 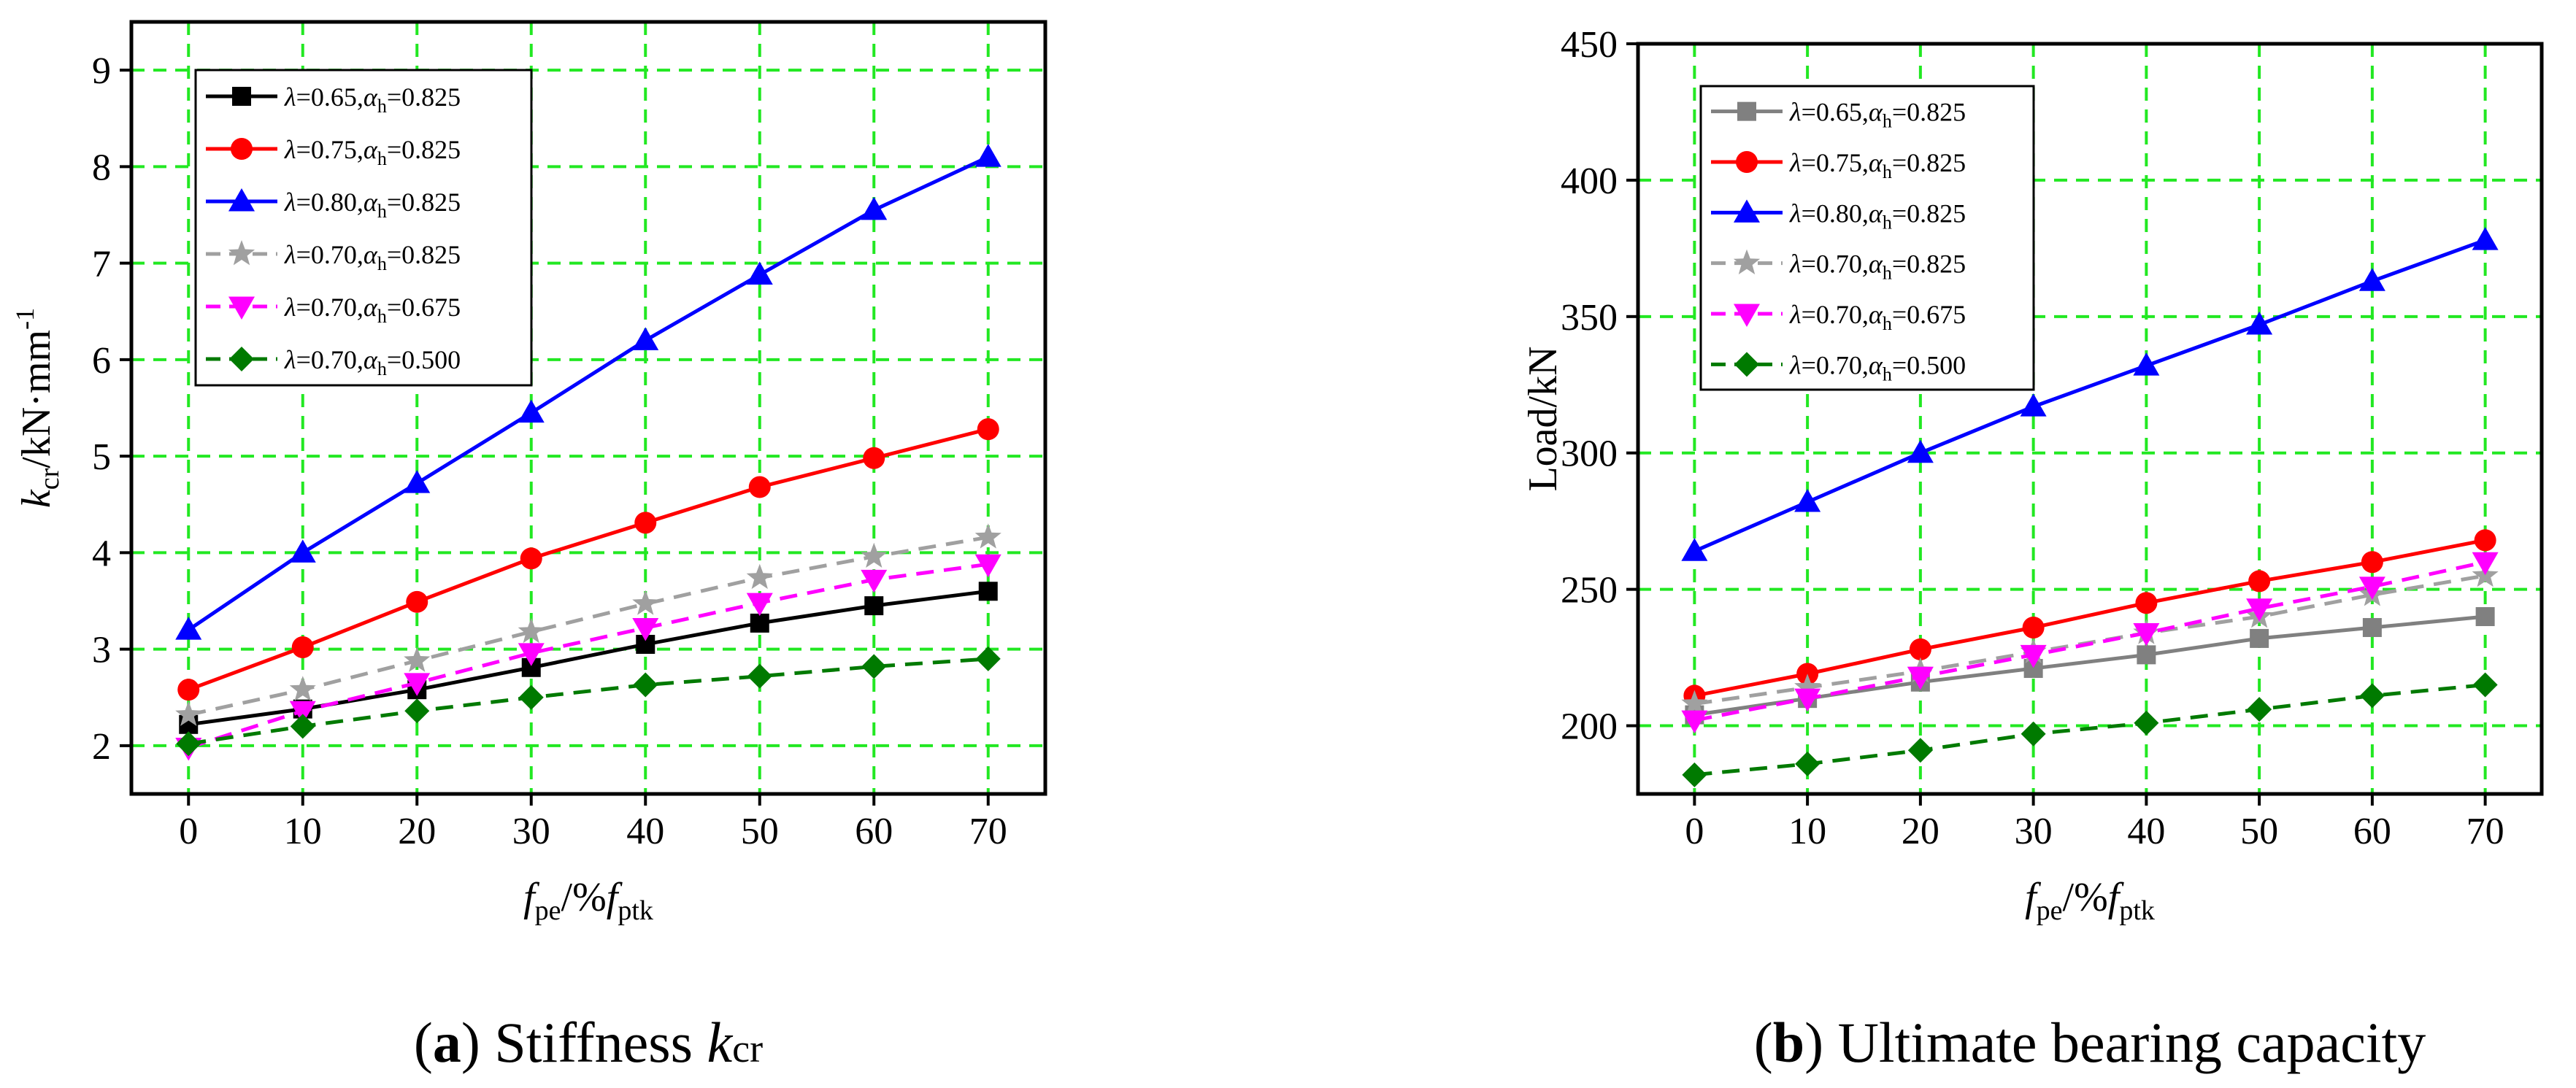 What do you see at coordinates (1589, 181) in the screenshot?
I see `y-tick-label: 400` at bounding box center [1589, 181].